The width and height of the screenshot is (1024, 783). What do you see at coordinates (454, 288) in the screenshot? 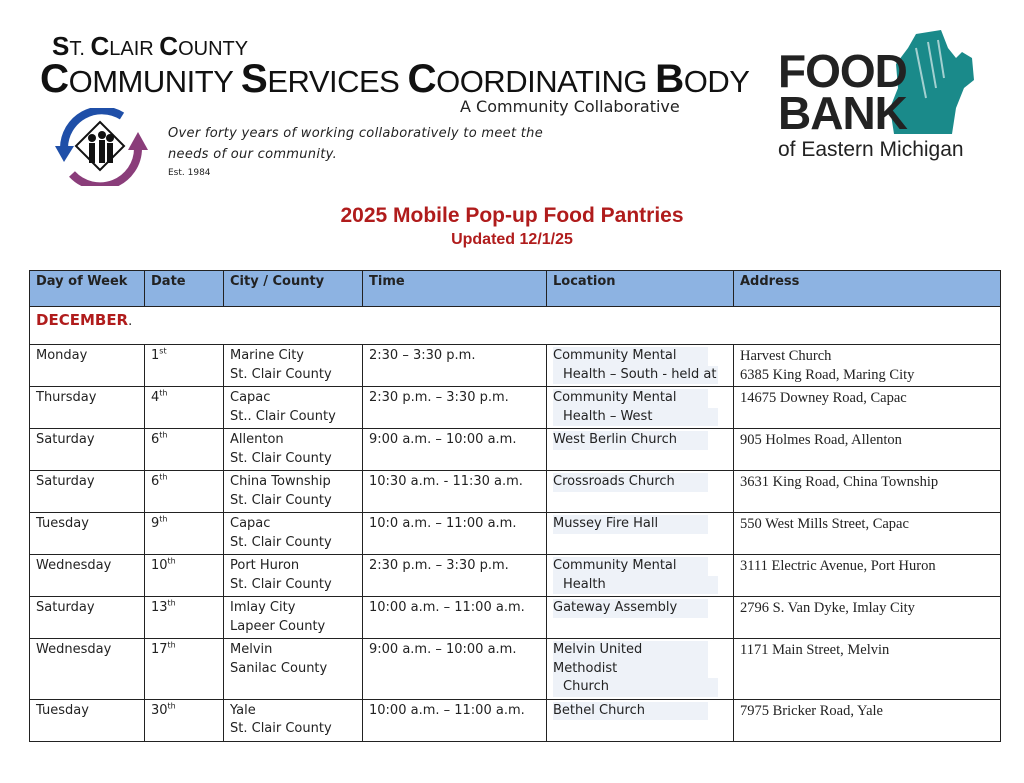
I see `column-header-time: Time` at bounding box center [454, 288].